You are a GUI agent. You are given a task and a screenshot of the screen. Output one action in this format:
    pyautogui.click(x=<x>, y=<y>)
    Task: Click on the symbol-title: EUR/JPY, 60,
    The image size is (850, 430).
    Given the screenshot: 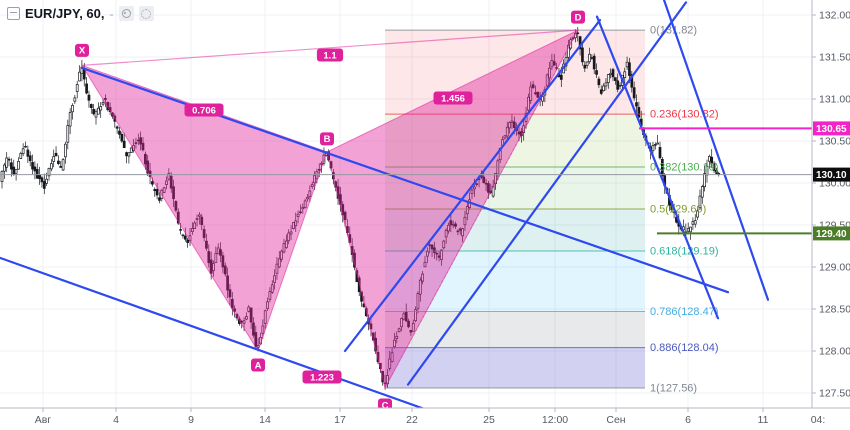 What is the action you would take?
    pyautogui.click(x=65, y=13)
    